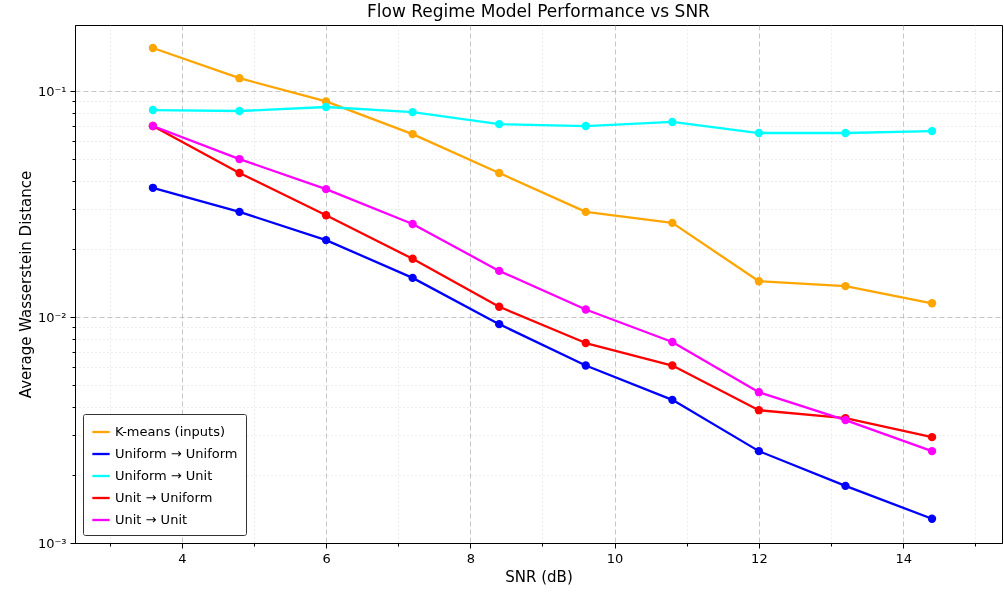 The width and height of the screenshot is (1004, 596). Describe the element at coordinates (151, 519) in the screenshot. I see `legend-label: Unit → Unit` at that location.